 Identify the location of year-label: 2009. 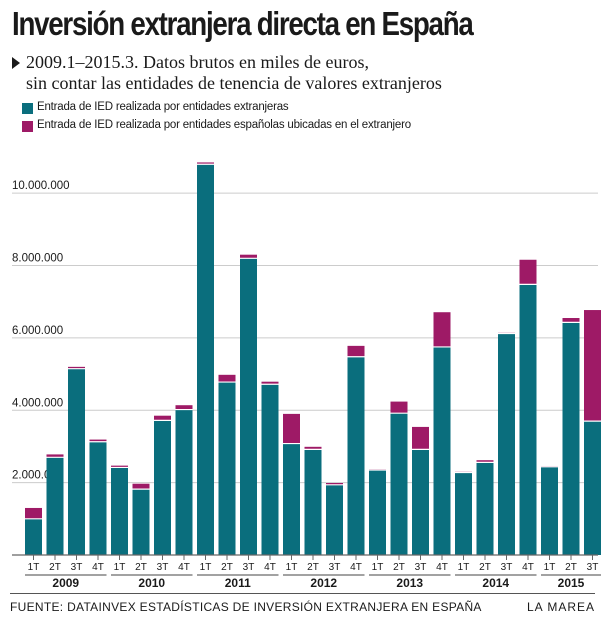
(65, 583).